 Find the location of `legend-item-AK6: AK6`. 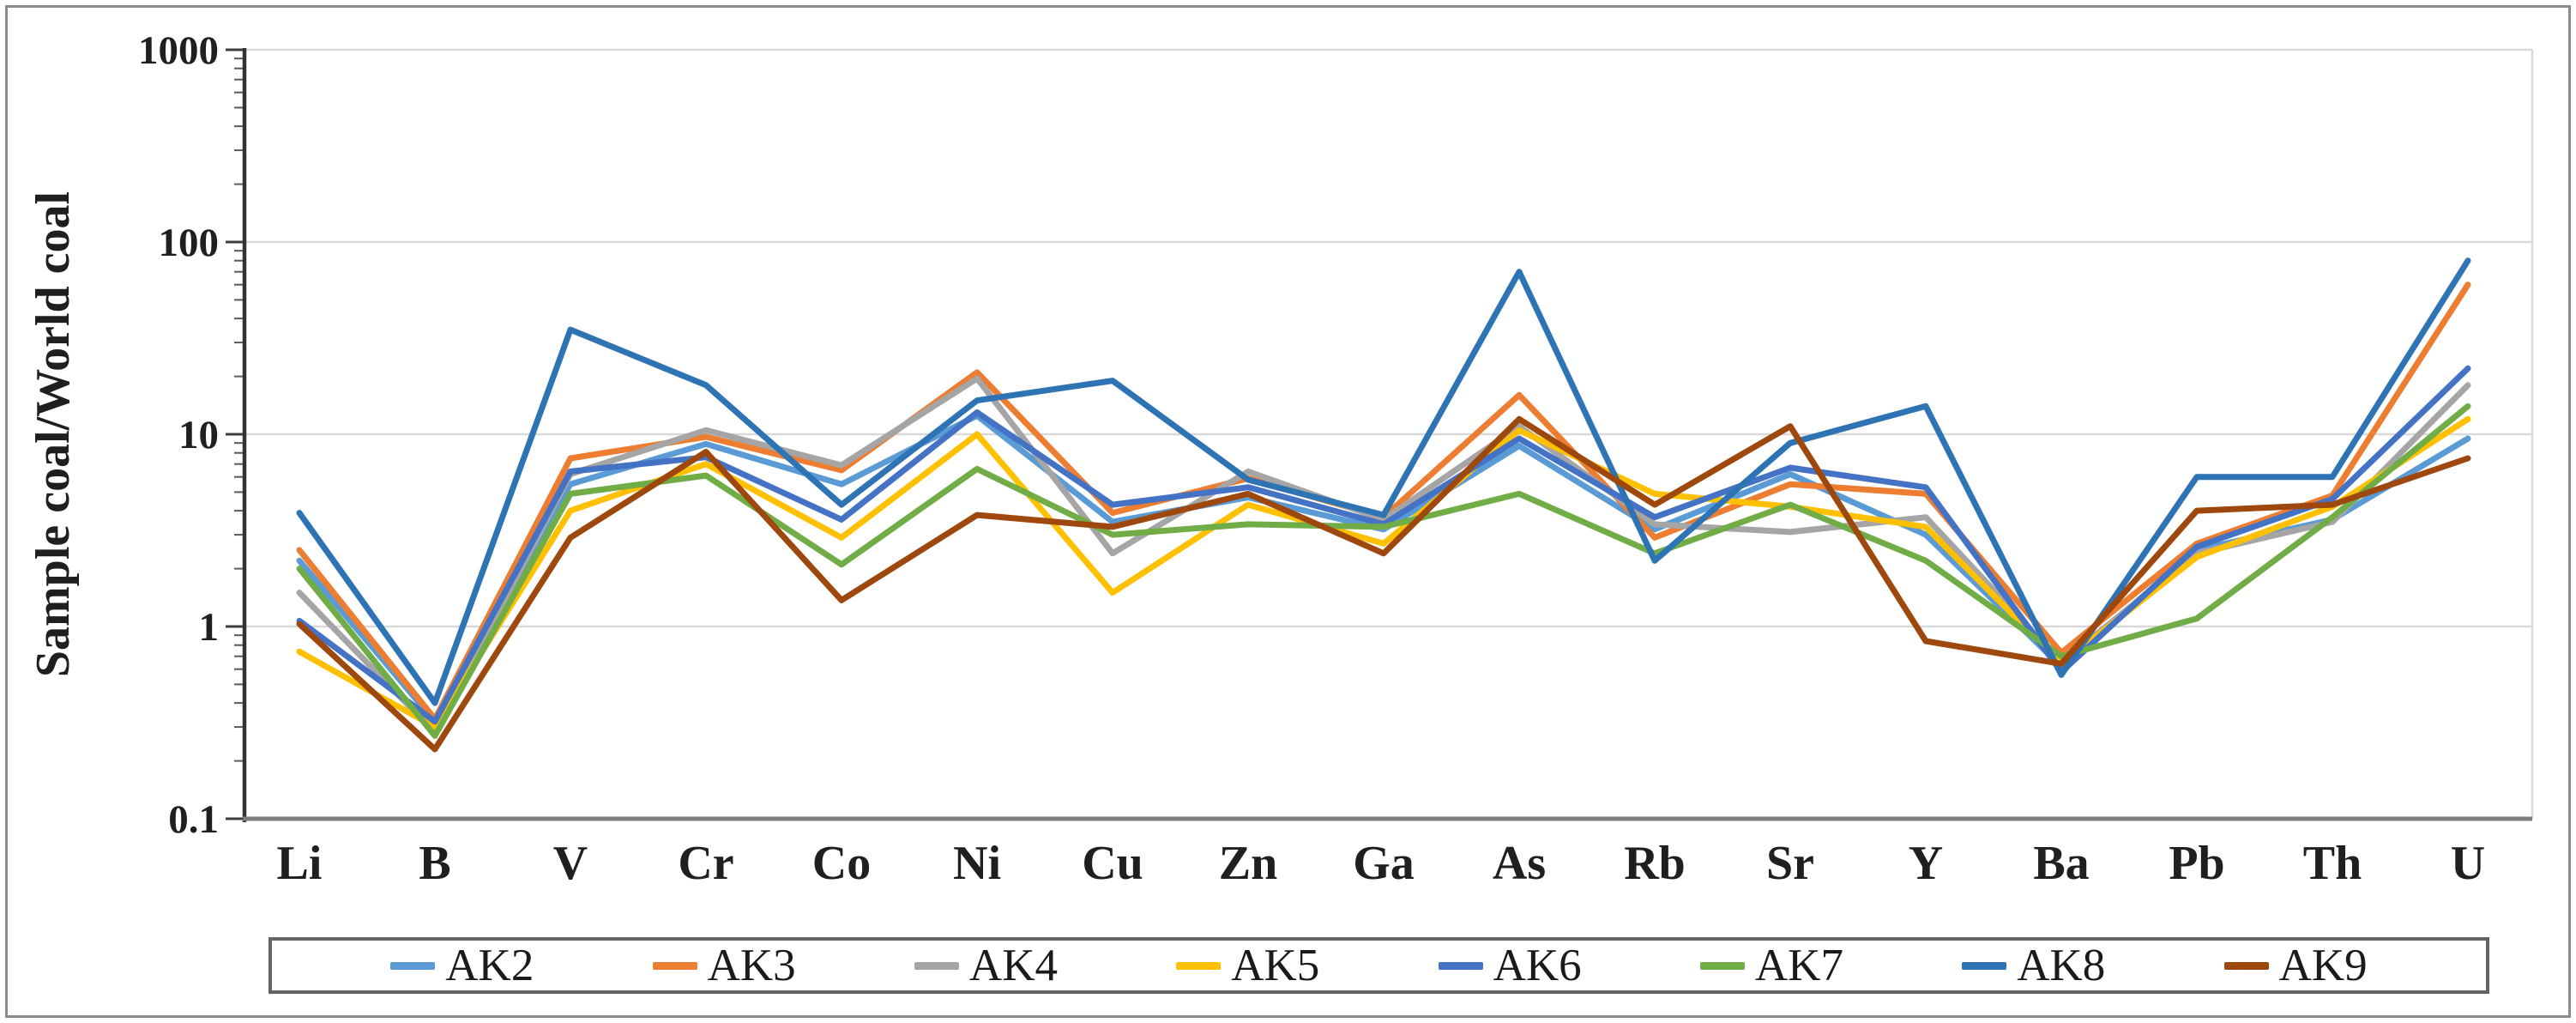

legend-item-AK6: AK6 is located at coordinates (1510, 965).